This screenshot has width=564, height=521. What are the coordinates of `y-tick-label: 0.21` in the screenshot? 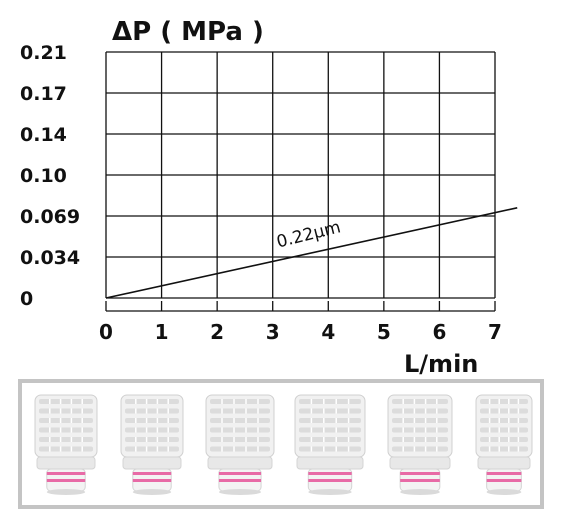 It's located at (43, 53).